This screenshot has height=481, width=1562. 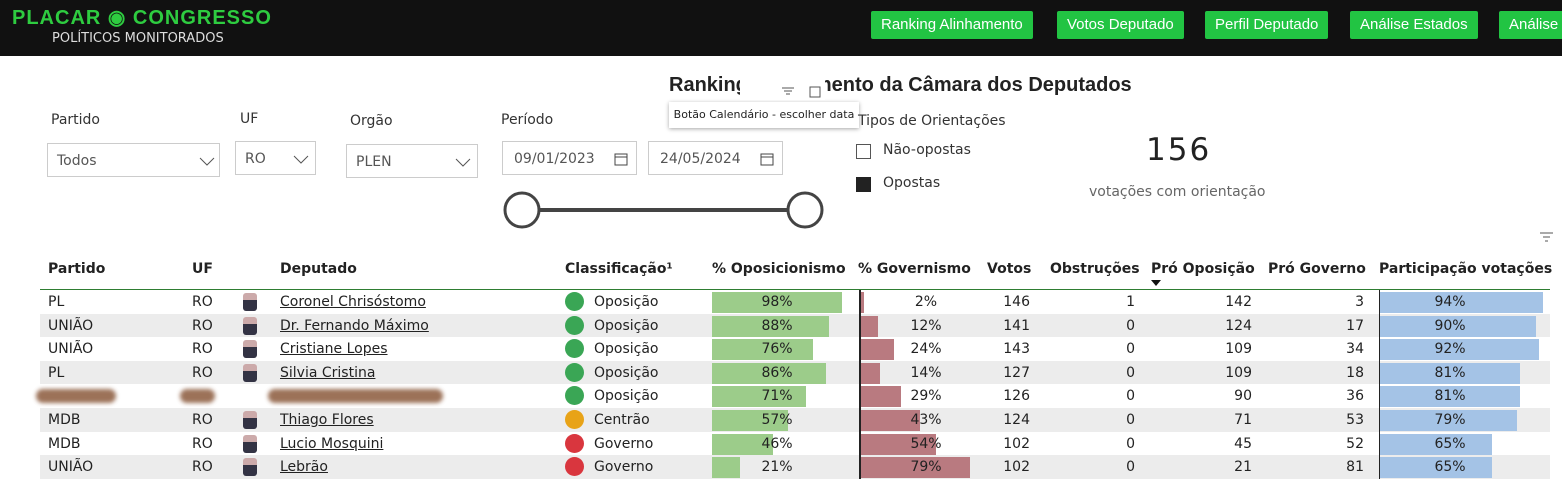 I want to click on option-label: Opostas, so click(x=912, y=183).